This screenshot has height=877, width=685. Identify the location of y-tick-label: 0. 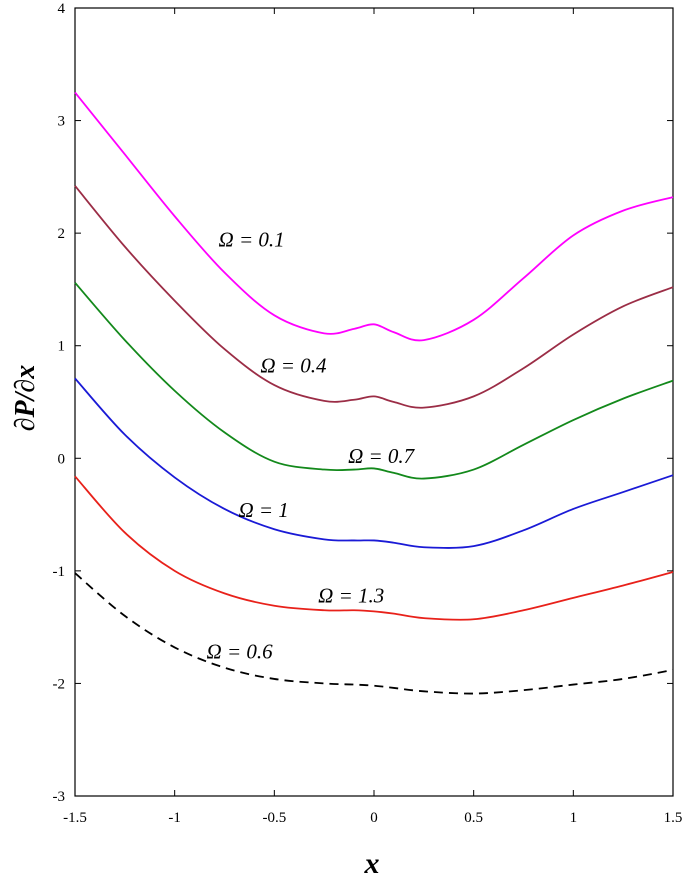
(62, 459).